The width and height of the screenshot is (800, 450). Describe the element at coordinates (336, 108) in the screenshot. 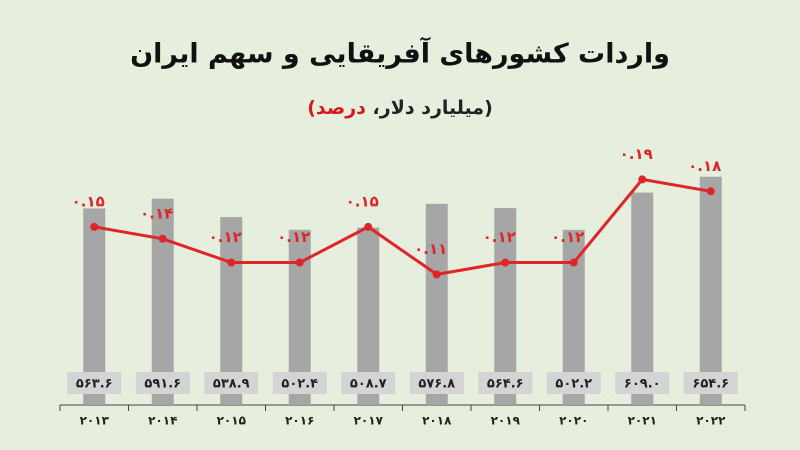

I see `subtitle-part: درصد)` at that location.